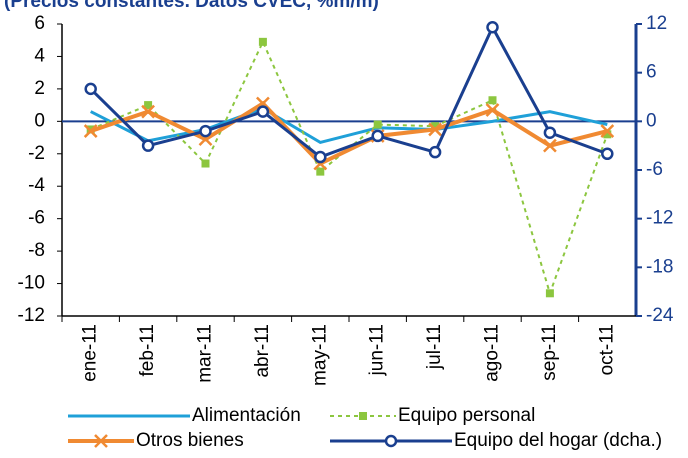 Image resolution: width=688 pixels, height=458 pixels. Describe the element at coordinates (660, 315) in the screenshot. I see `y2-tick-label: -24` at that location.